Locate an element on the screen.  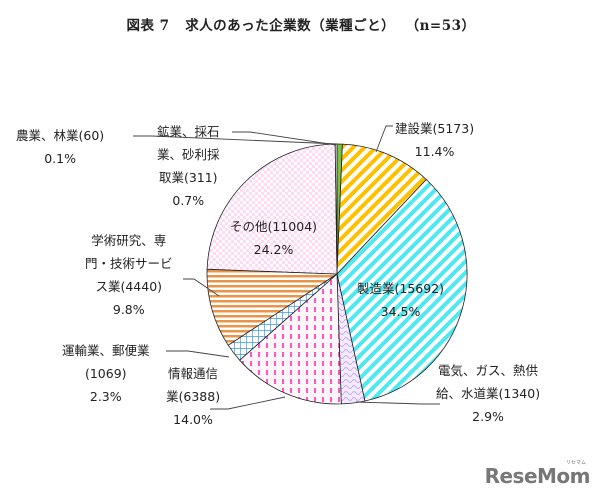
label-transport-value: (1069) is located at coordinates (105, 373).